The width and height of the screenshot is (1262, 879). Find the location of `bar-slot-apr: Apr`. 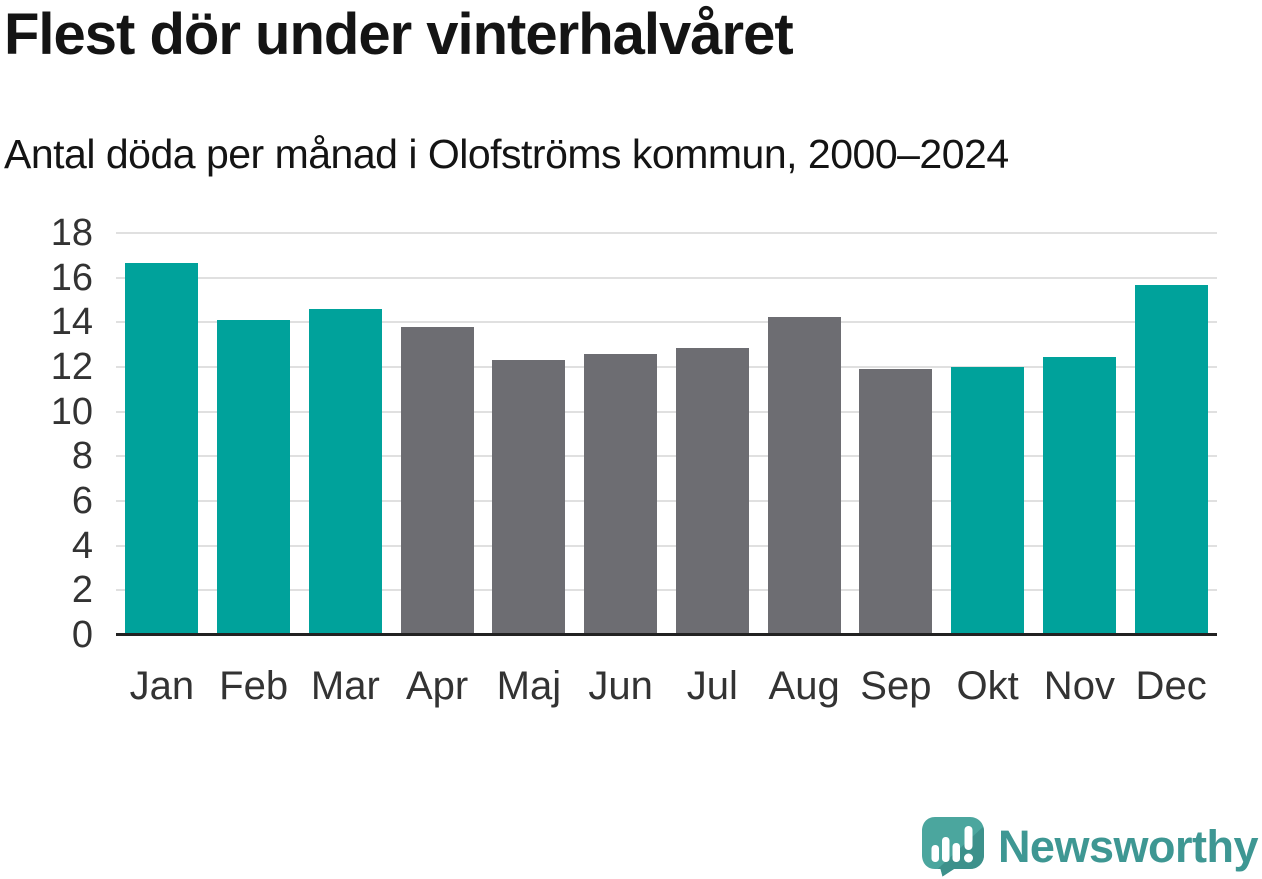

bar-slot-apr: Apr is located at coordinates (437, 469).